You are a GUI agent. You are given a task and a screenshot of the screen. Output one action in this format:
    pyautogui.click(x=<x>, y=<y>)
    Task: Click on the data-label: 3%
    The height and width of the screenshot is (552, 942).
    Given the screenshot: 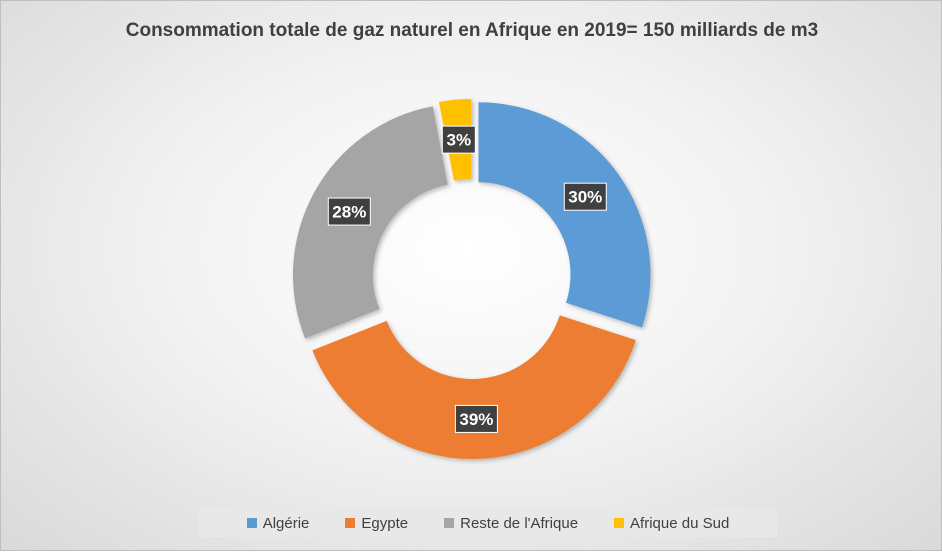 What is the action you would take?
    pyautogui.click(x=458, y=139)
    